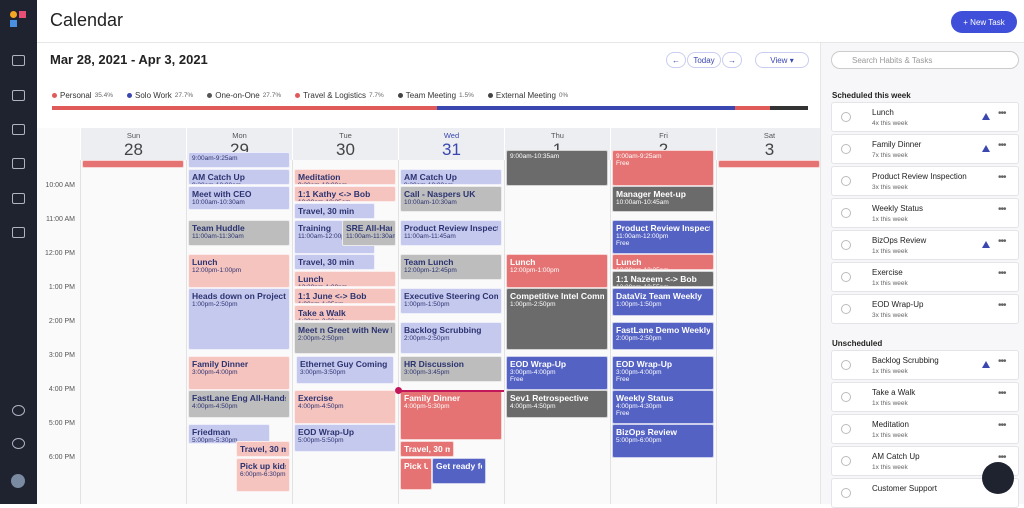  What do you see at coordinates (925, 149) in the screenshot?
I see `task-item: Family Dinner 7x this week •••` at bounding box center [925, 149].